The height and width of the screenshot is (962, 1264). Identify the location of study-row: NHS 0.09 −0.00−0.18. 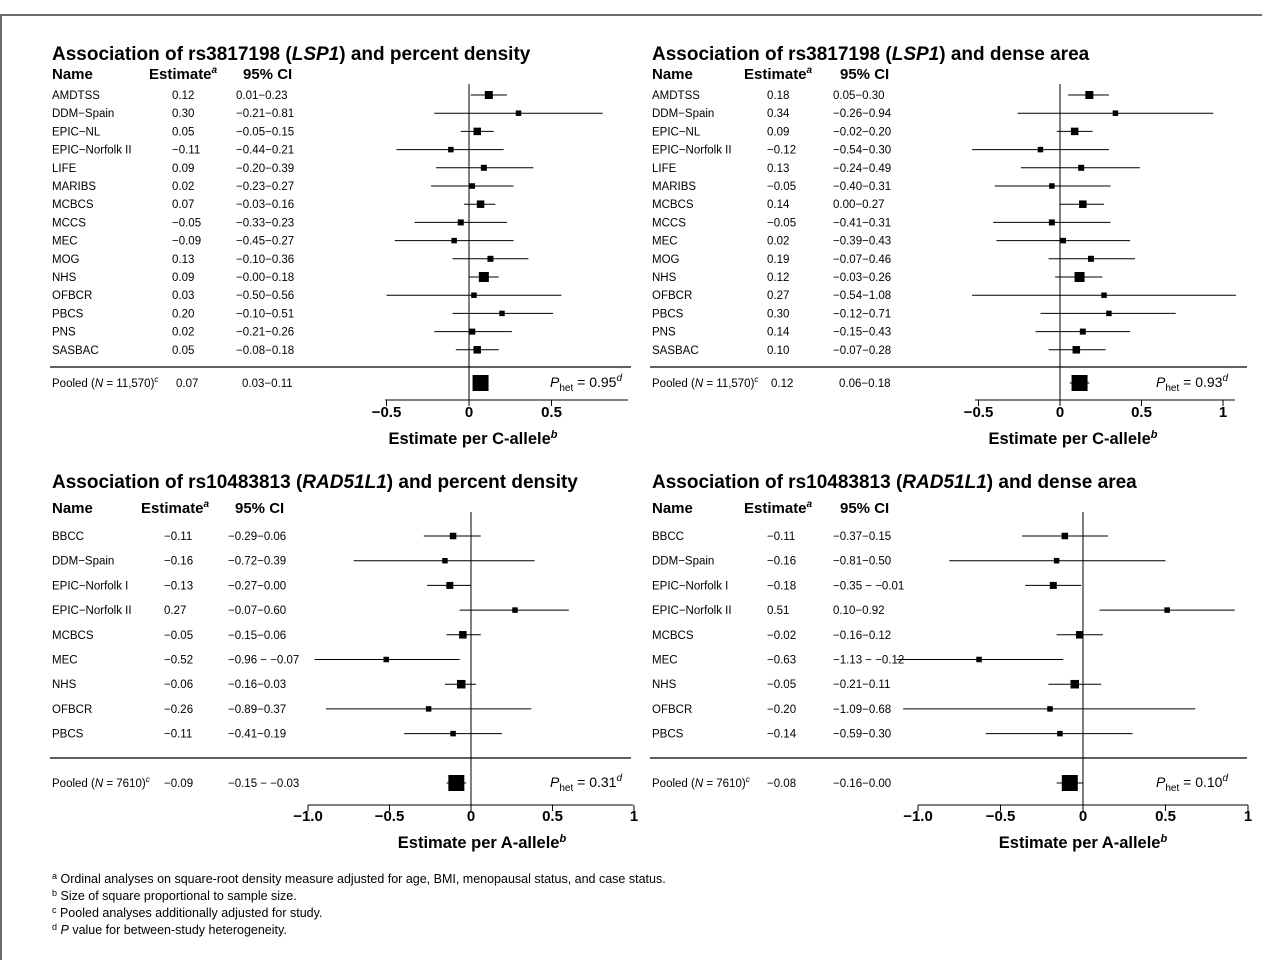
(275, 278).